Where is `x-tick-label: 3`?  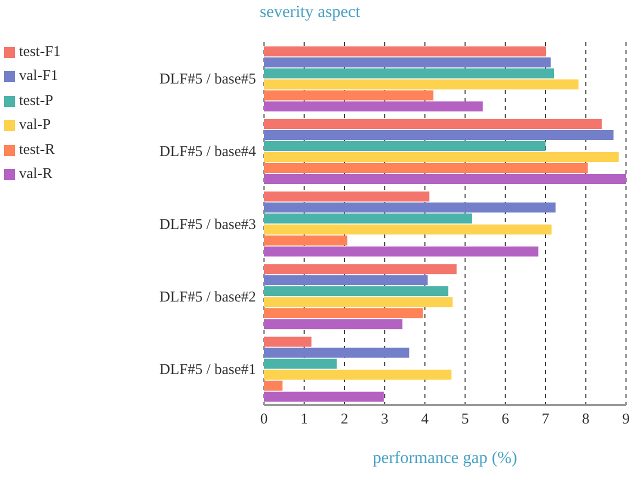 x-tick-label: 3 is located at coordinates (384, 420).